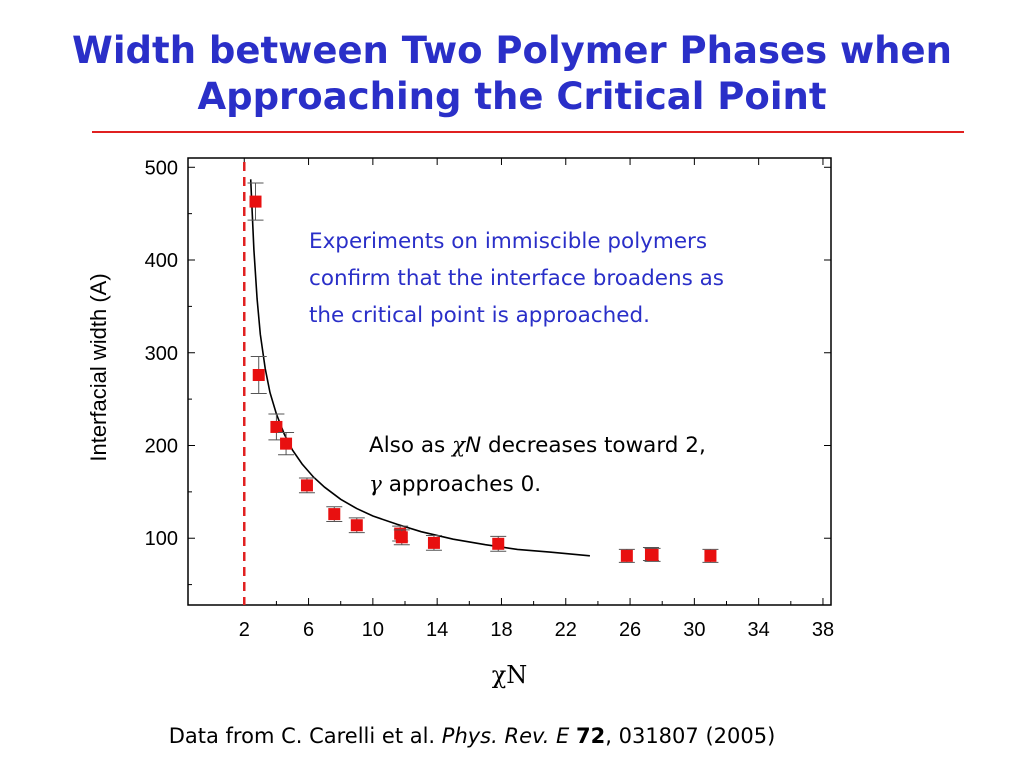 This screenshot has width=1024, height=768. I want to click on chiN-note-chi: χ, so click(458, 445).